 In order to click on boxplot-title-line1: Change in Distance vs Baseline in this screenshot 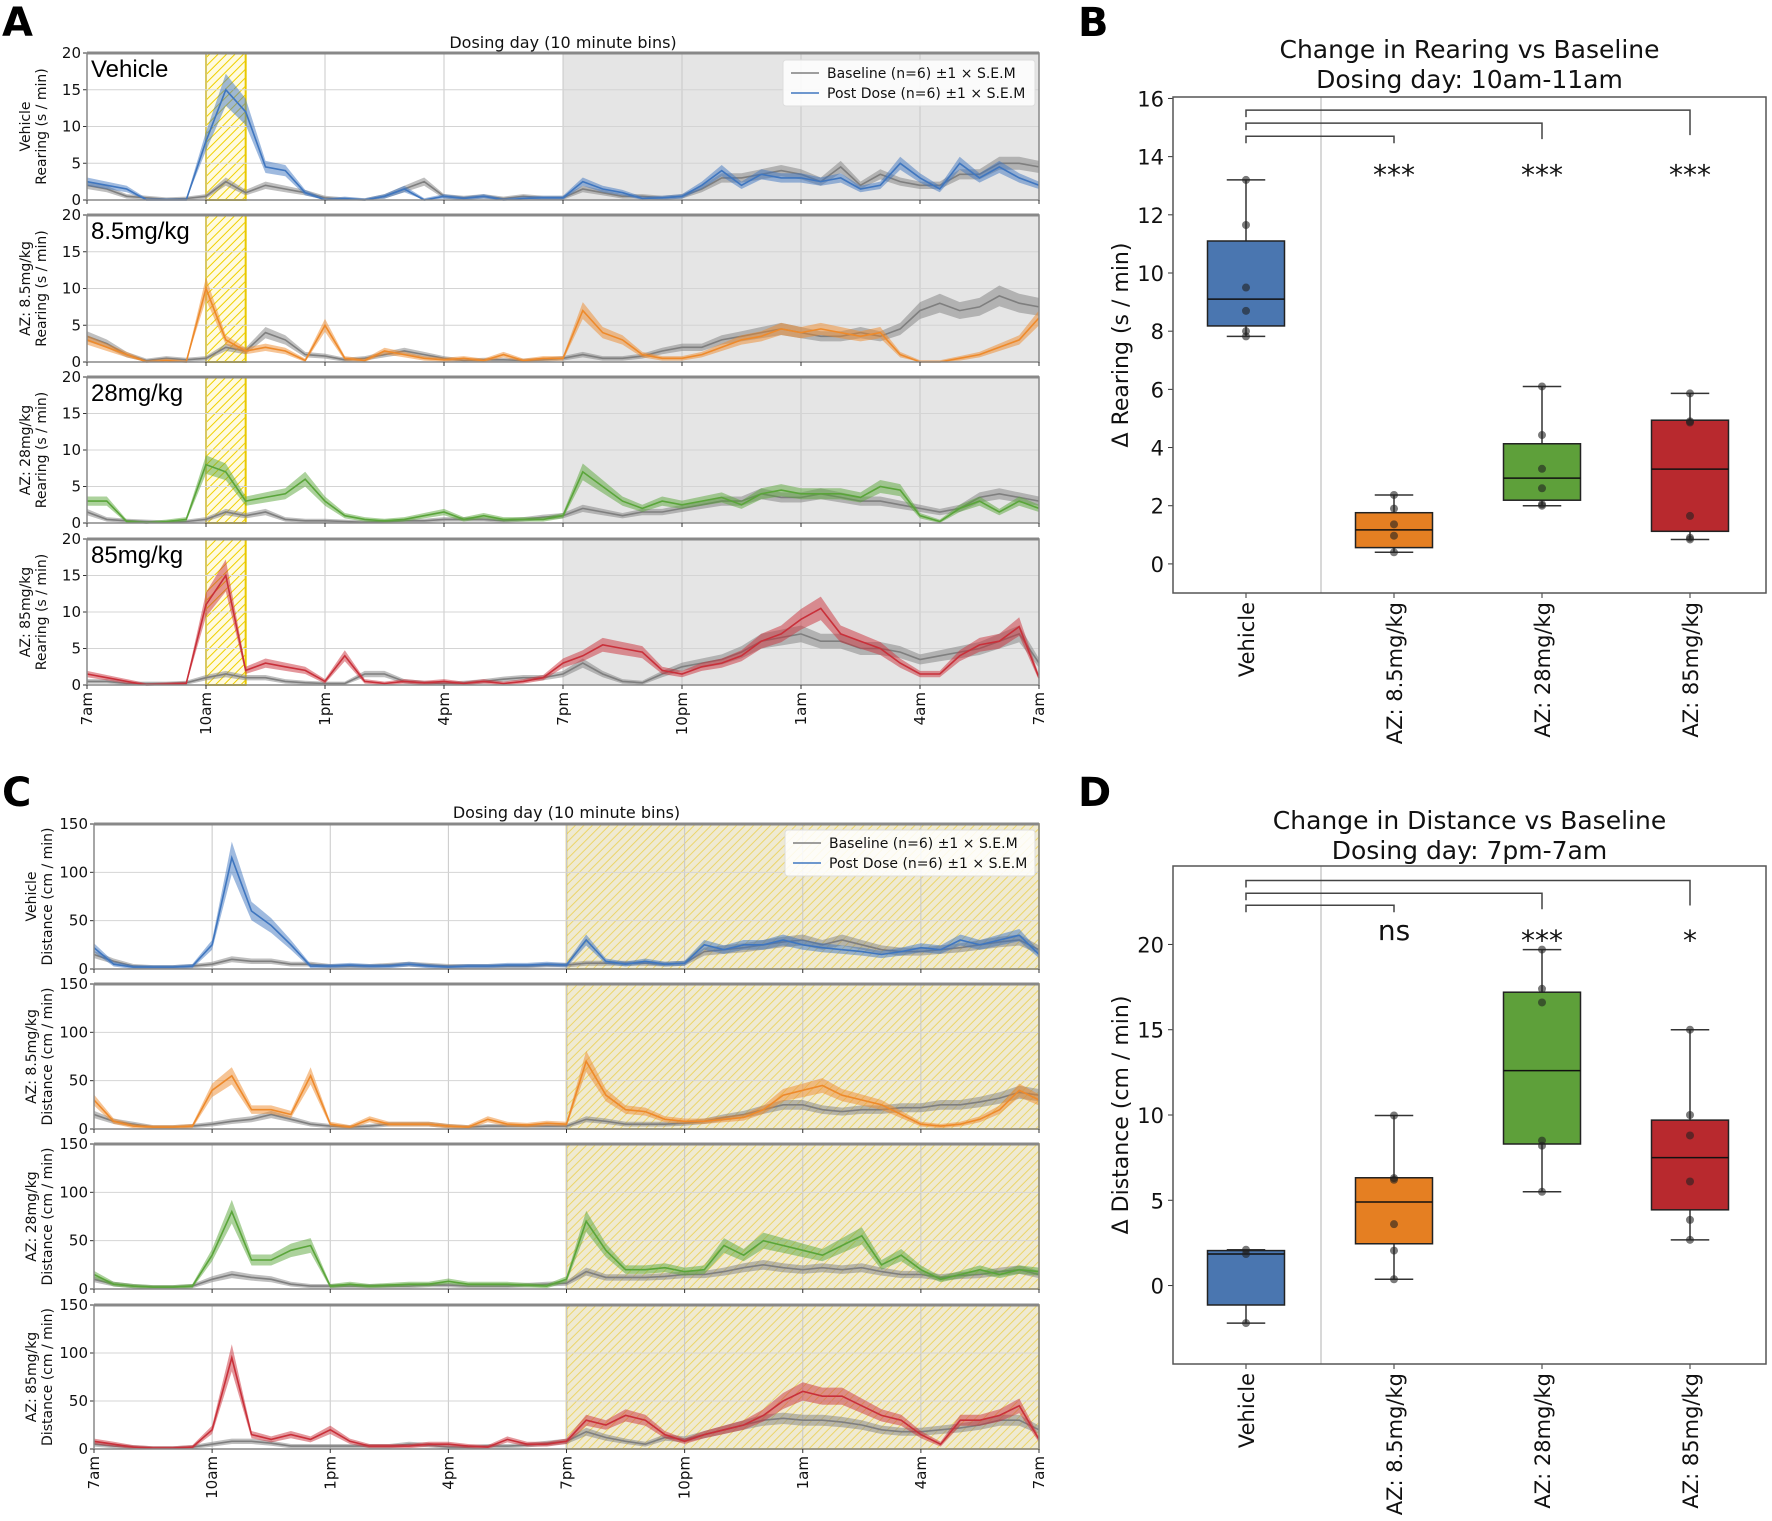, I will do `click(1469, 820)`.